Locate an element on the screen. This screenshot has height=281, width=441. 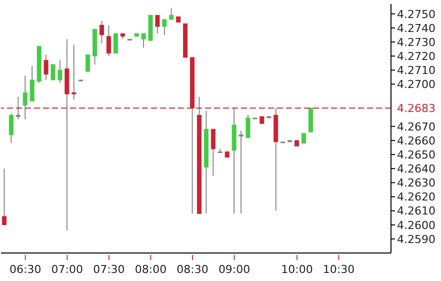
y-tick-label: 4.2710 is located at coordinates (416, 71).